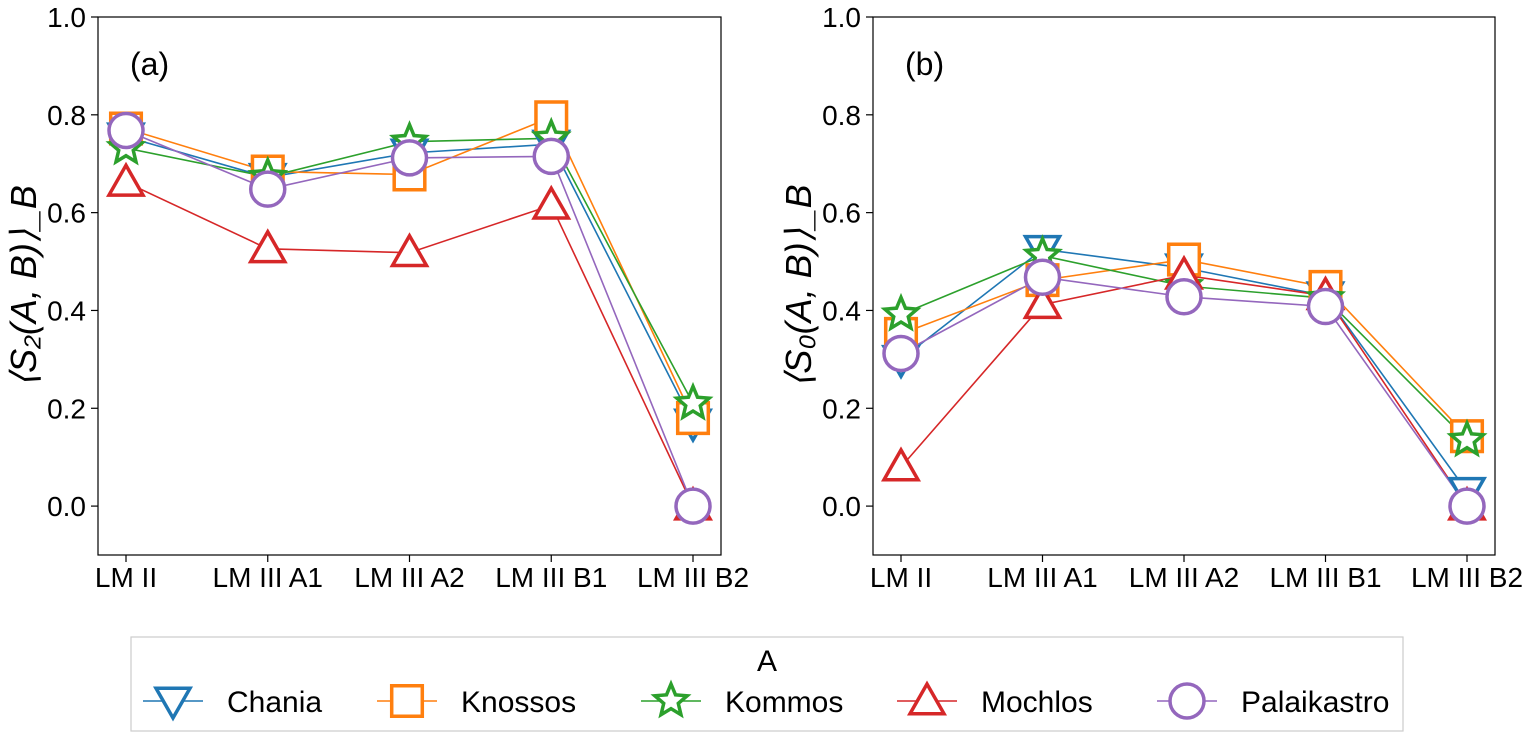  I want to click on legend-label: Palaikastro, so click(1315, 702).